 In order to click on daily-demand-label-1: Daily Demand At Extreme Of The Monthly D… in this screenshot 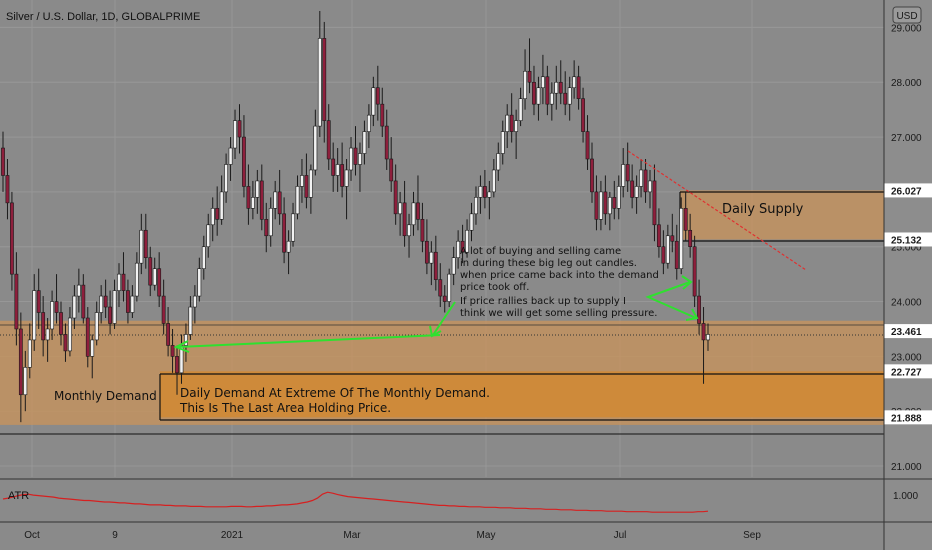, I will do `click(335, 393)`.